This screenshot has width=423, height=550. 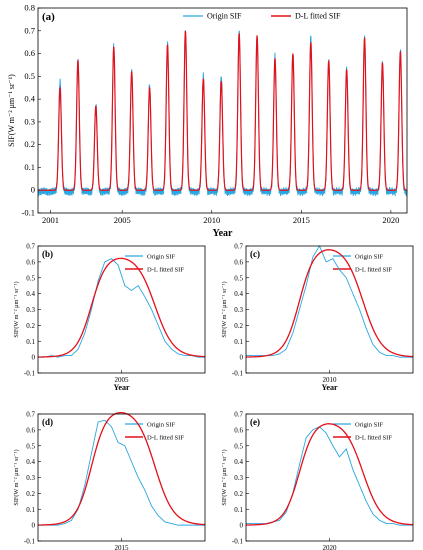 I want to click on panel-label: (d), so click(x=47, y=422).